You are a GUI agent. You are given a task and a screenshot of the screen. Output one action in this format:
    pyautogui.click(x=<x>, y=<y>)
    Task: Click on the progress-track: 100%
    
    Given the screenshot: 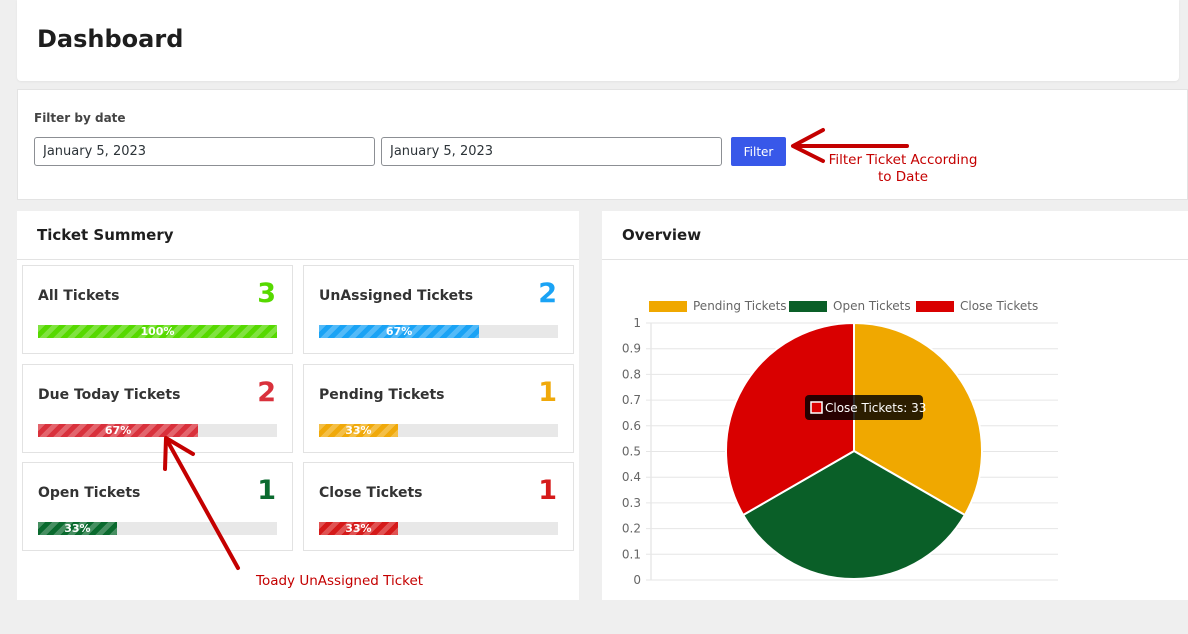 What is the action you would take?
    pyautogui.click(x=157, y=331)
    